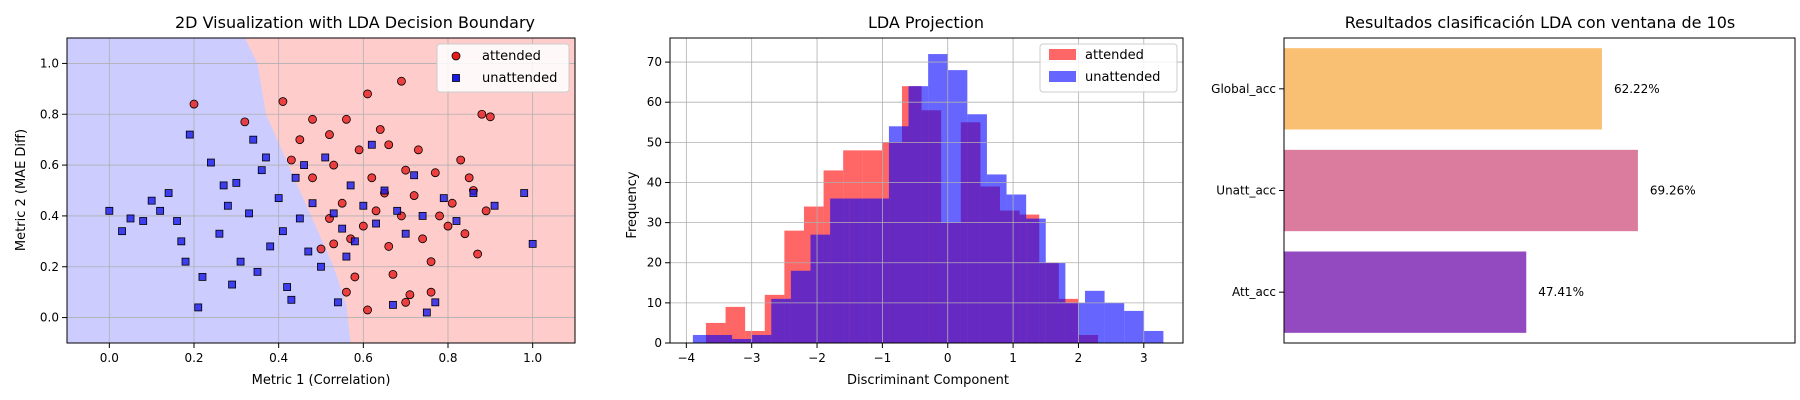 The width and height of the screenshot is (1800, 400). What do you see at coordinates (1062, 76) in the screenshot?
I see `legend-unattended-swatch` at bounding box center [1062, 76].